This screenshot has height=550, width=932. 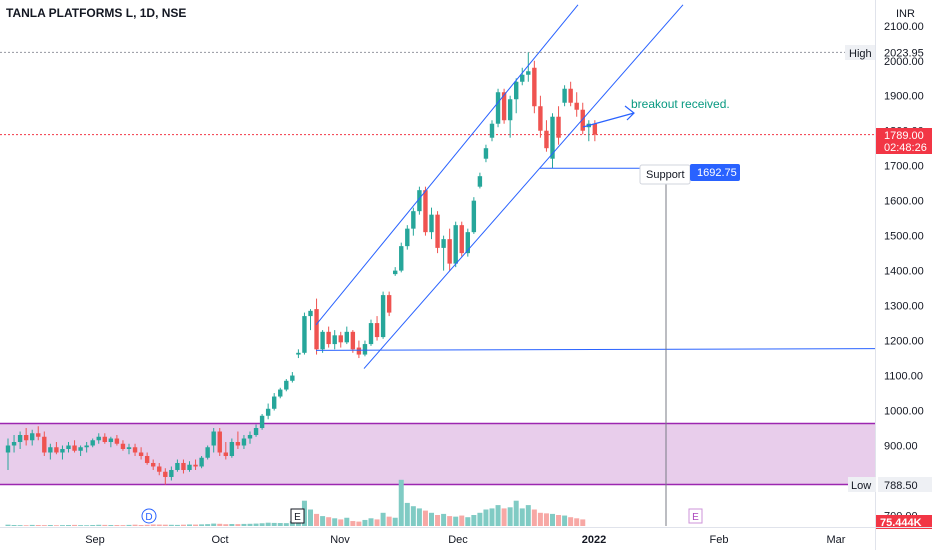 What do you see at coordinates (903, 377) in the screenshot?
I see `y-tick-label: 1100.00` at bounding box center [903, 377].